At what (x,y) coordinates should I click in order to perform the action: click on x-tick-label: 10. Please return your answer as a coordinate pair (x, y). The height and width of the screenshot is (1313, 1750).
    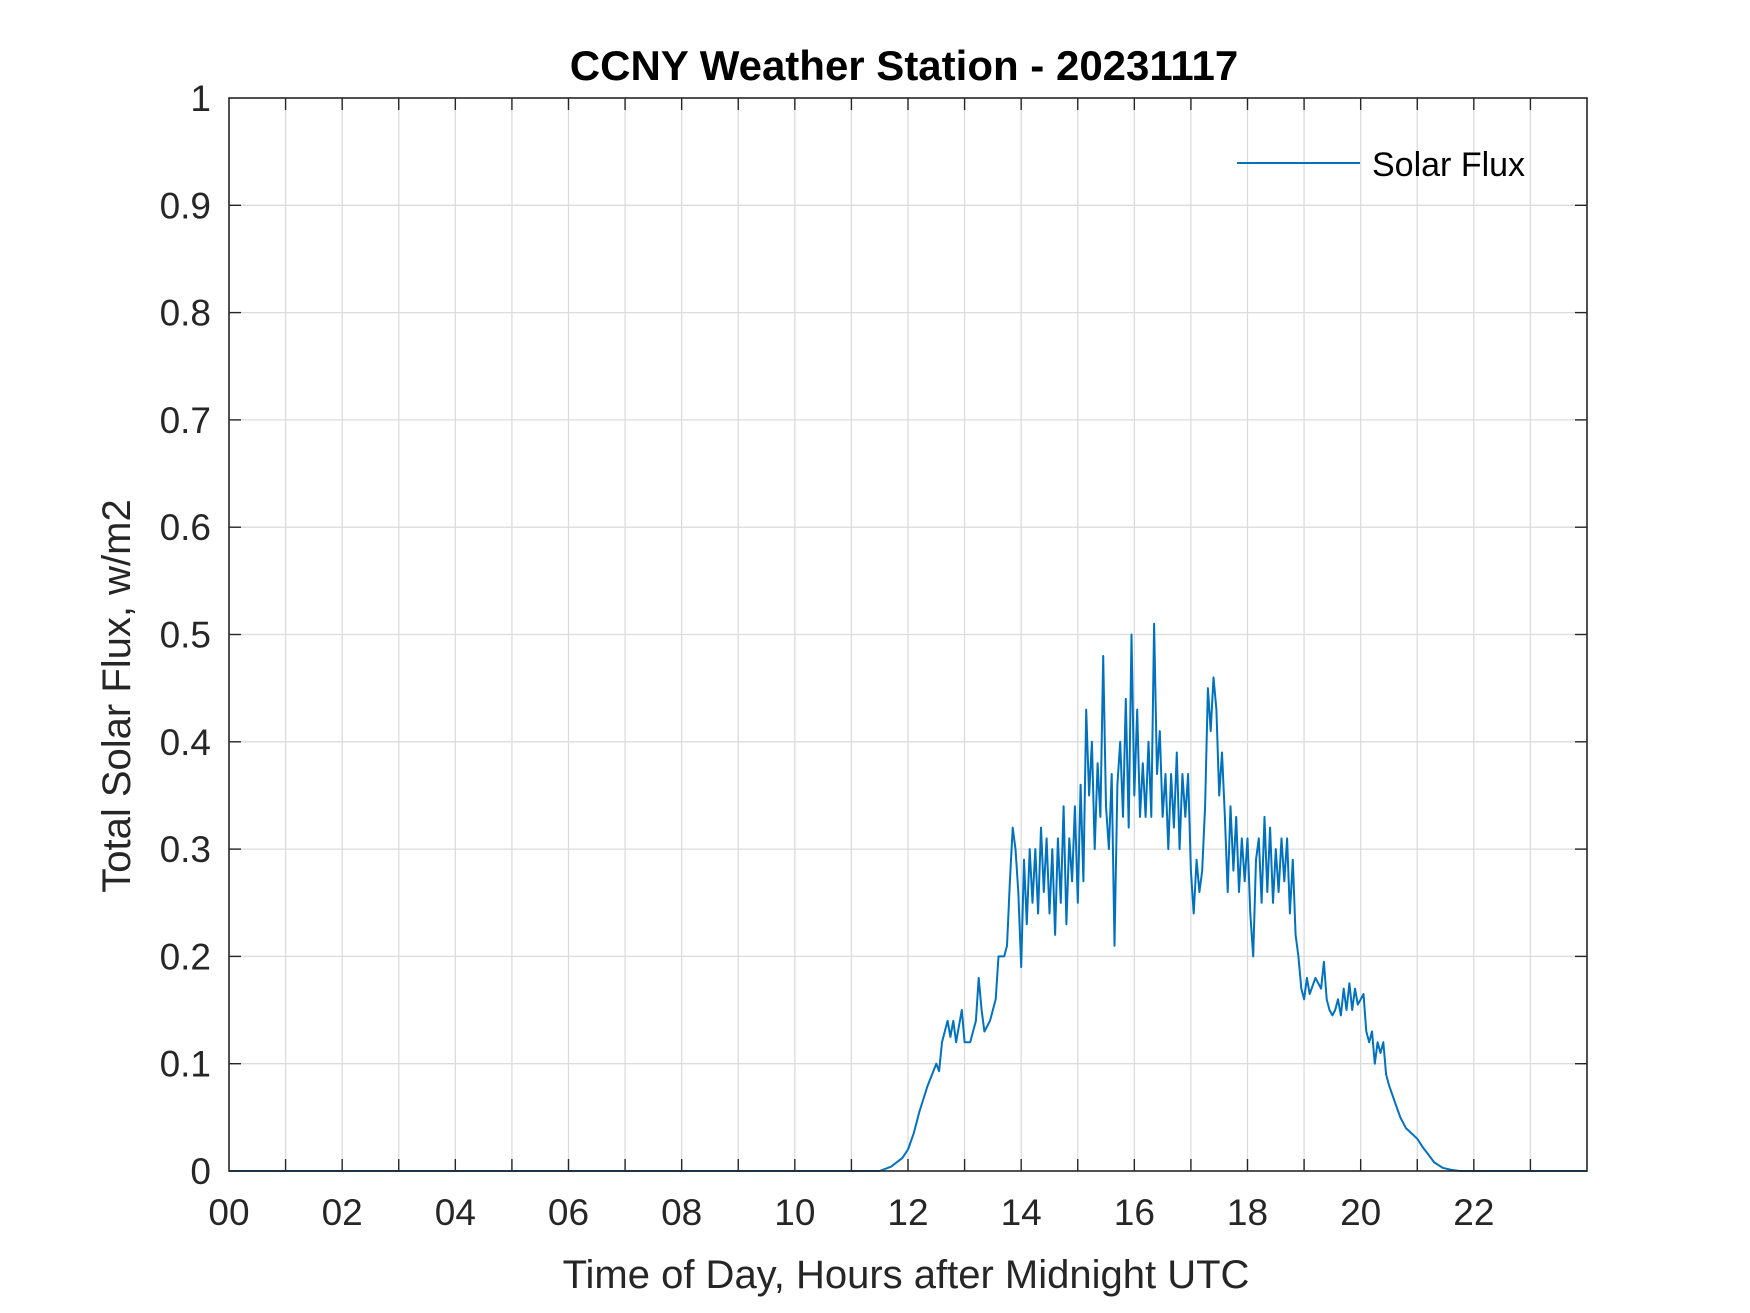
    Looking at the image, I should click on (794, 1212).